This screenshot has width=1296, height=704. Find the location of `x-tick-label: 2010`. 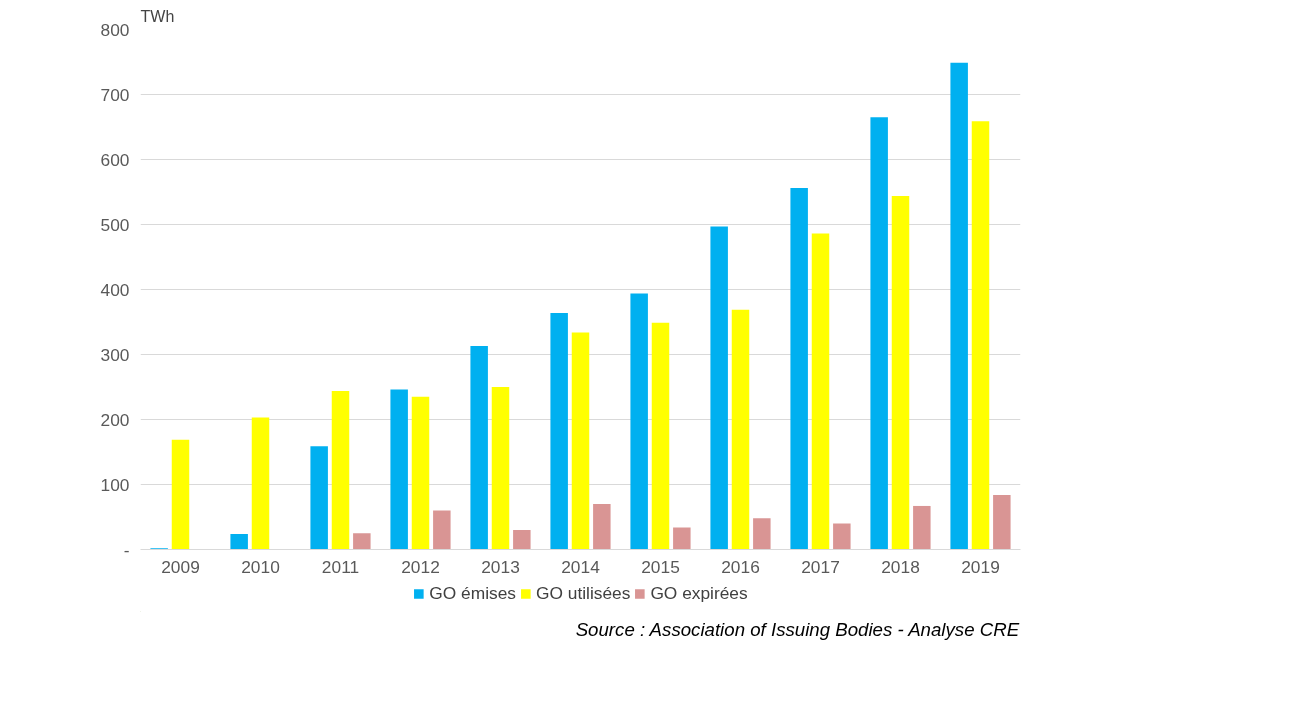

x-tick-label: 2010 is located at coordinates (260, 566).